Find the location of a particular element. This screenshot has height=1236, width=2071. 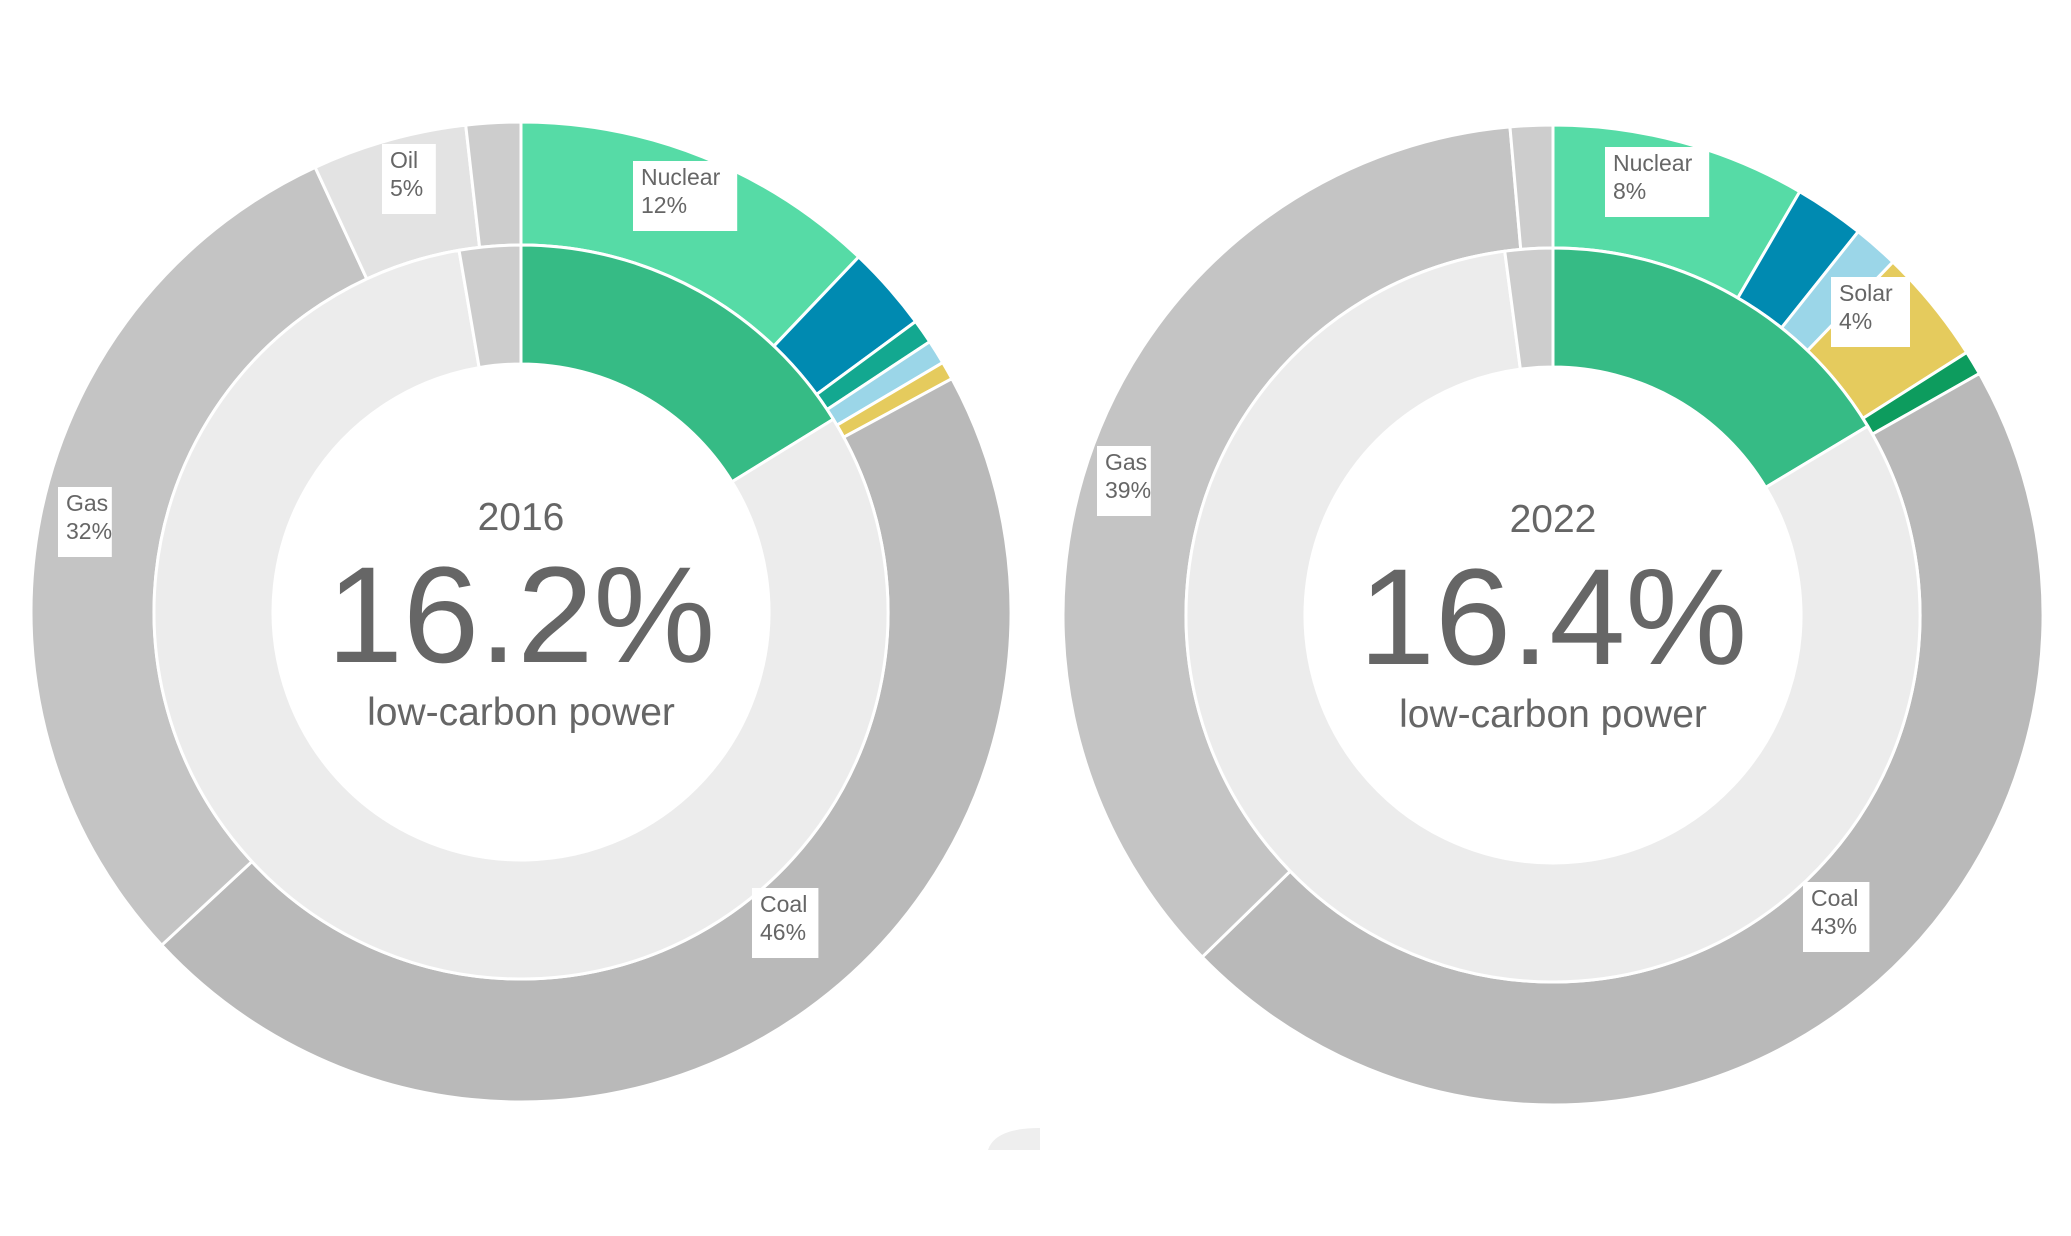

donut-center-2016 is located at coordinates (521, 612).